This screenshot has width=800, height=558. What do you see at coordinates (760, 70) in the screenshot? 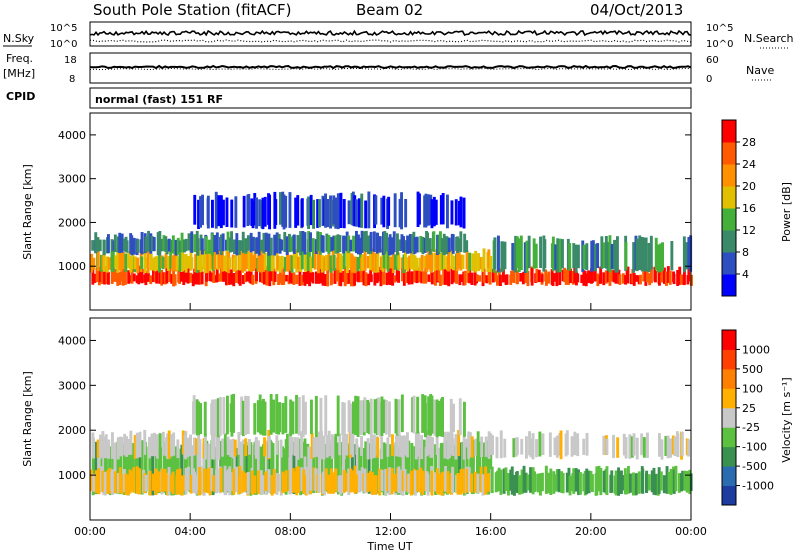
I see `nave-label: Nave` at bounding box center [760, 70].